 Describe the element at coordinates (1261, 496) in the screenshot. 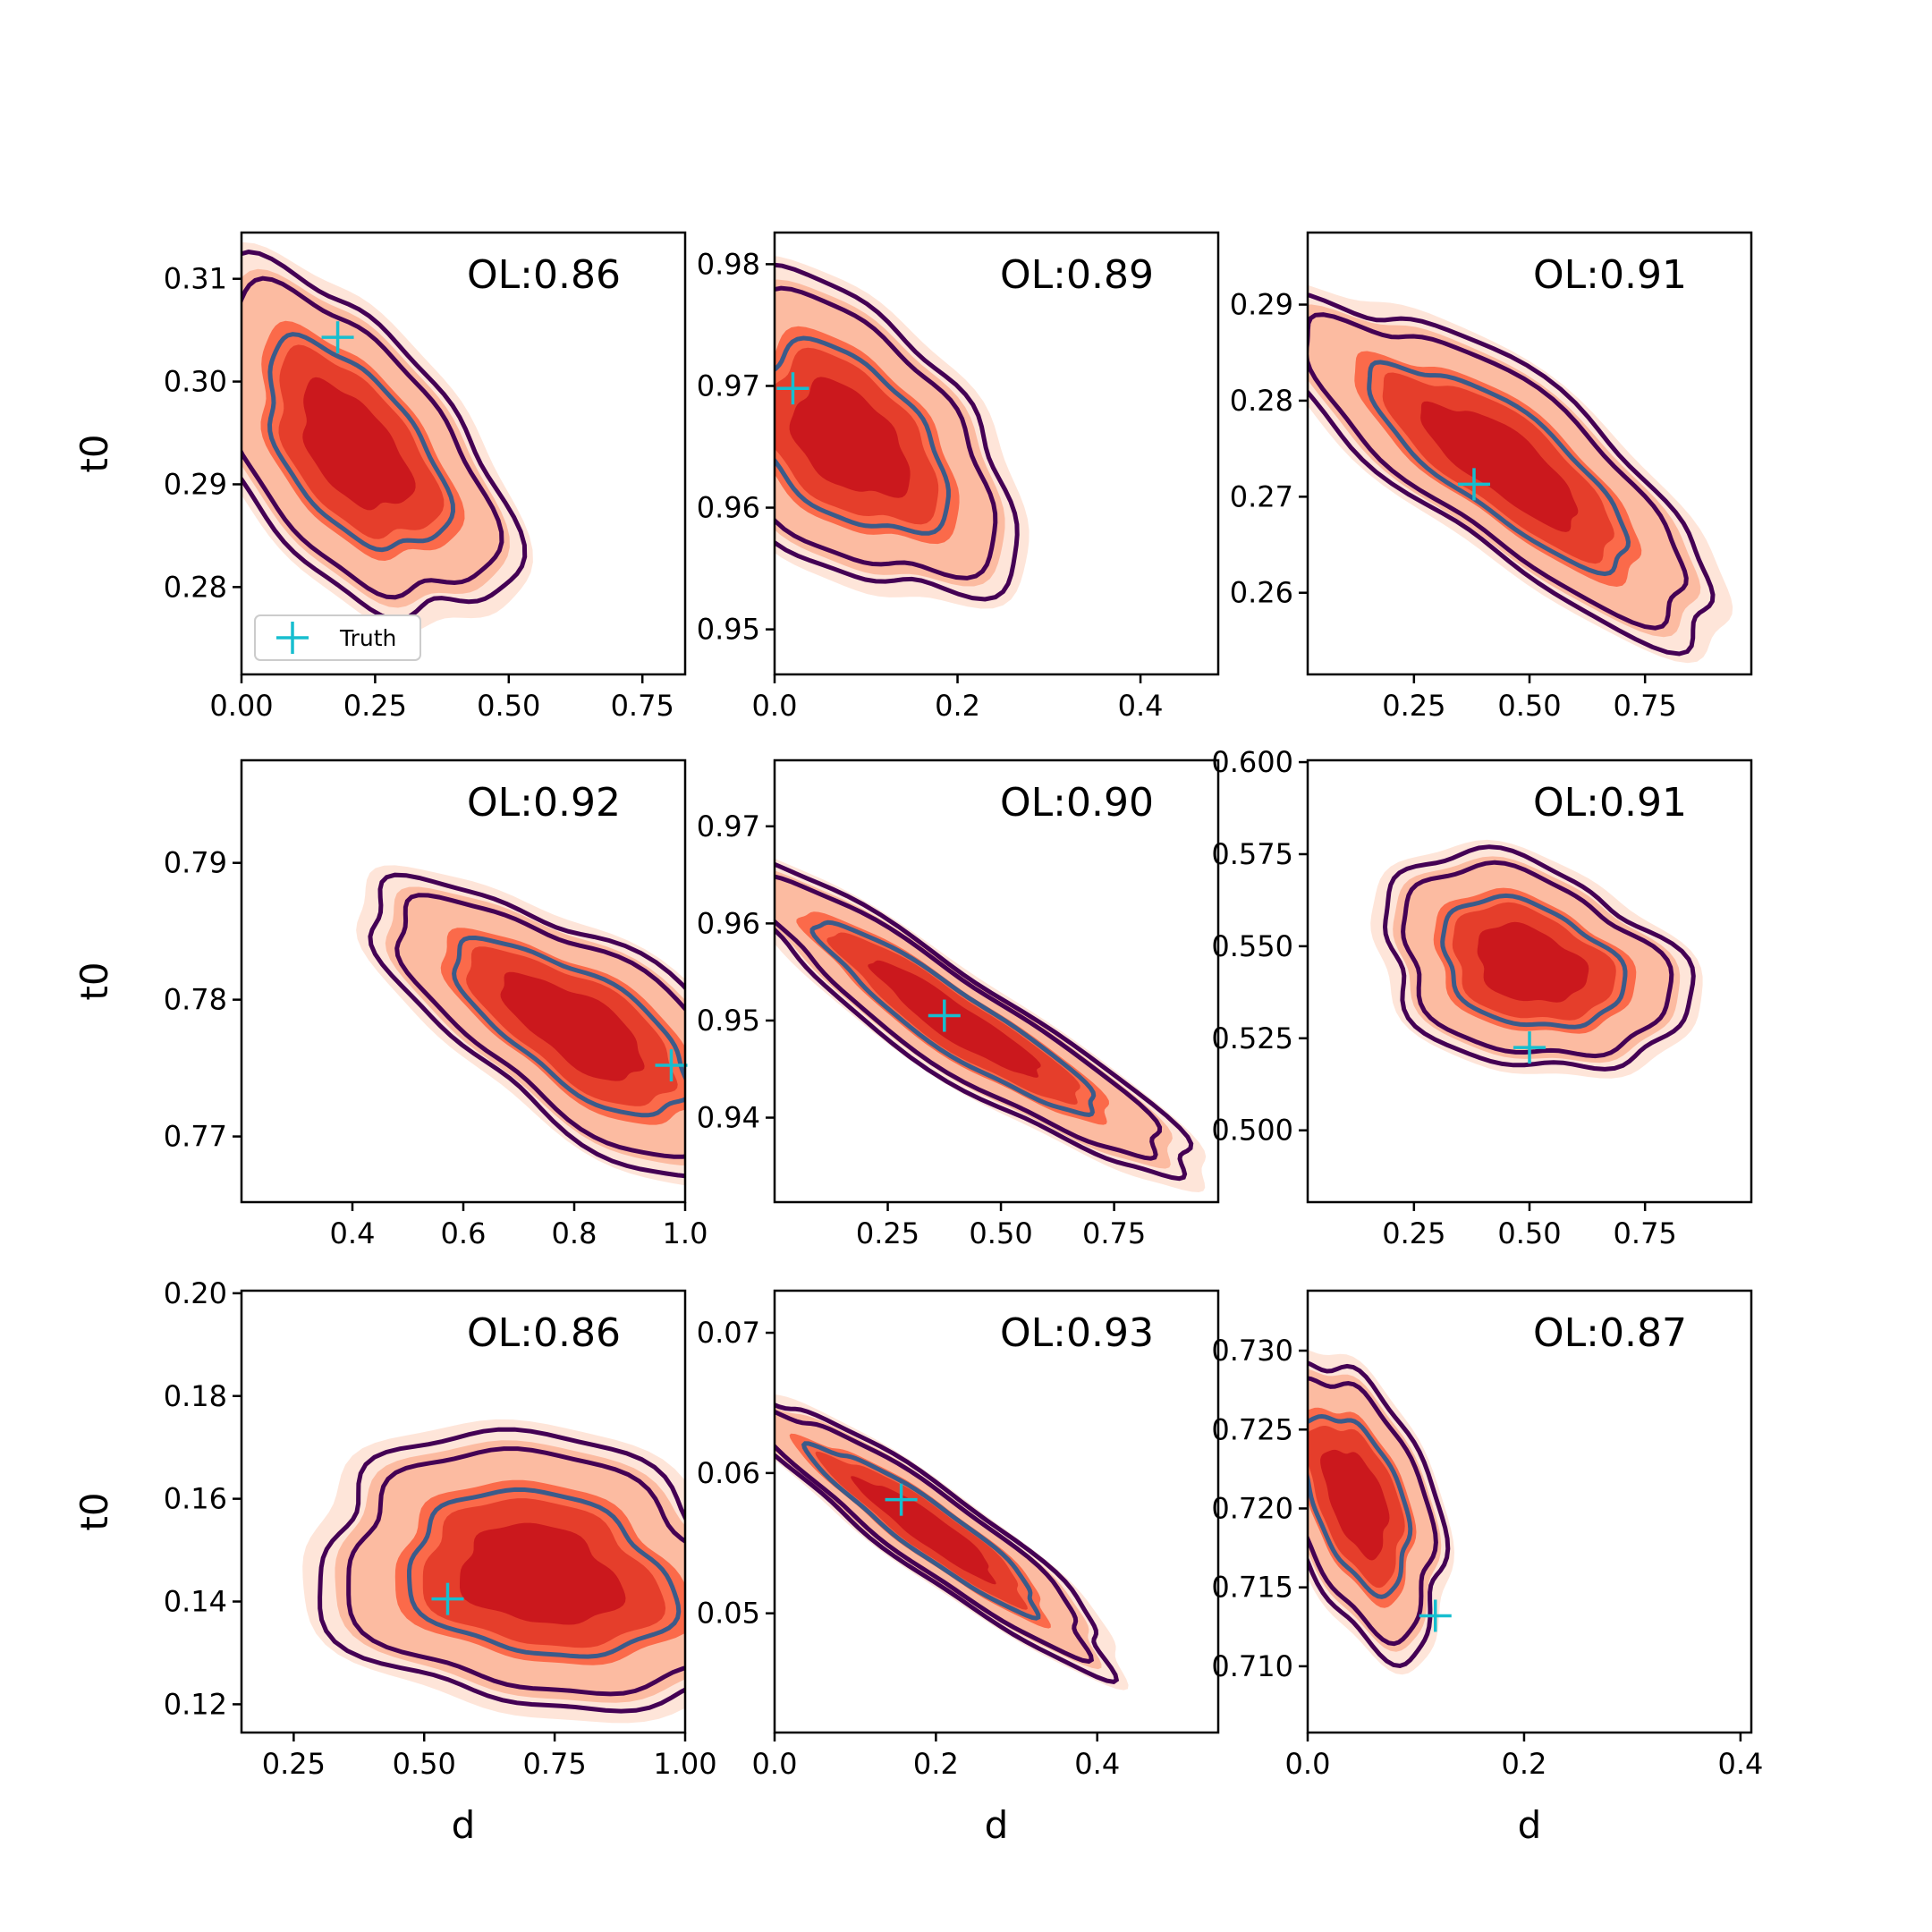

I see `y-tick-label: 0.27` at that location.